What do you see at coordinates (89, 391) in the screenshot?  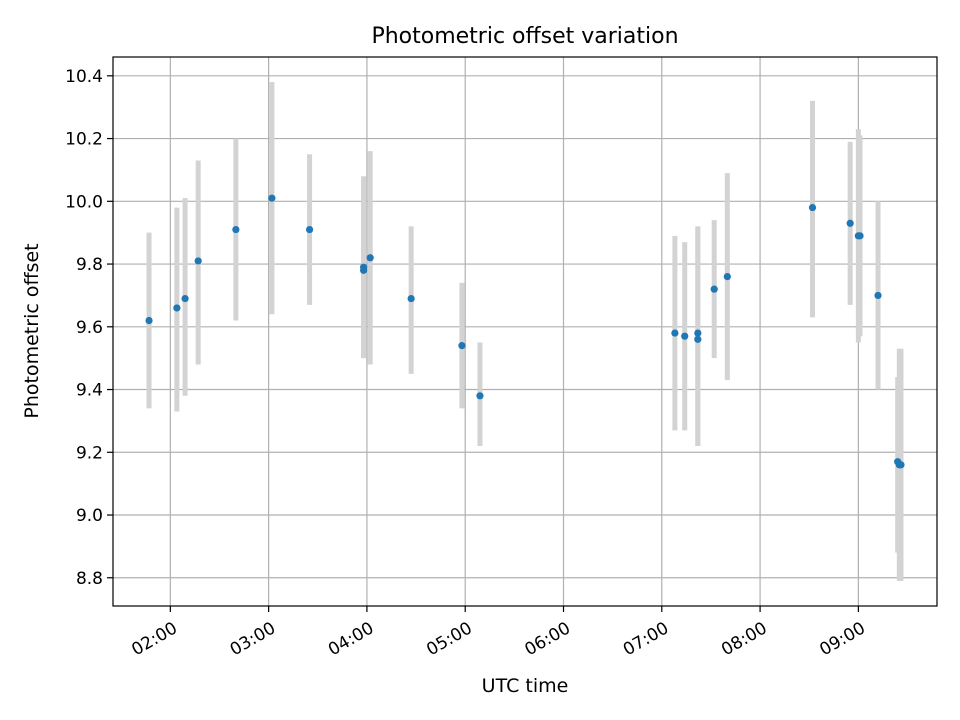 I see `y-tick-label: 9.4` at bounding box center [89, 391].